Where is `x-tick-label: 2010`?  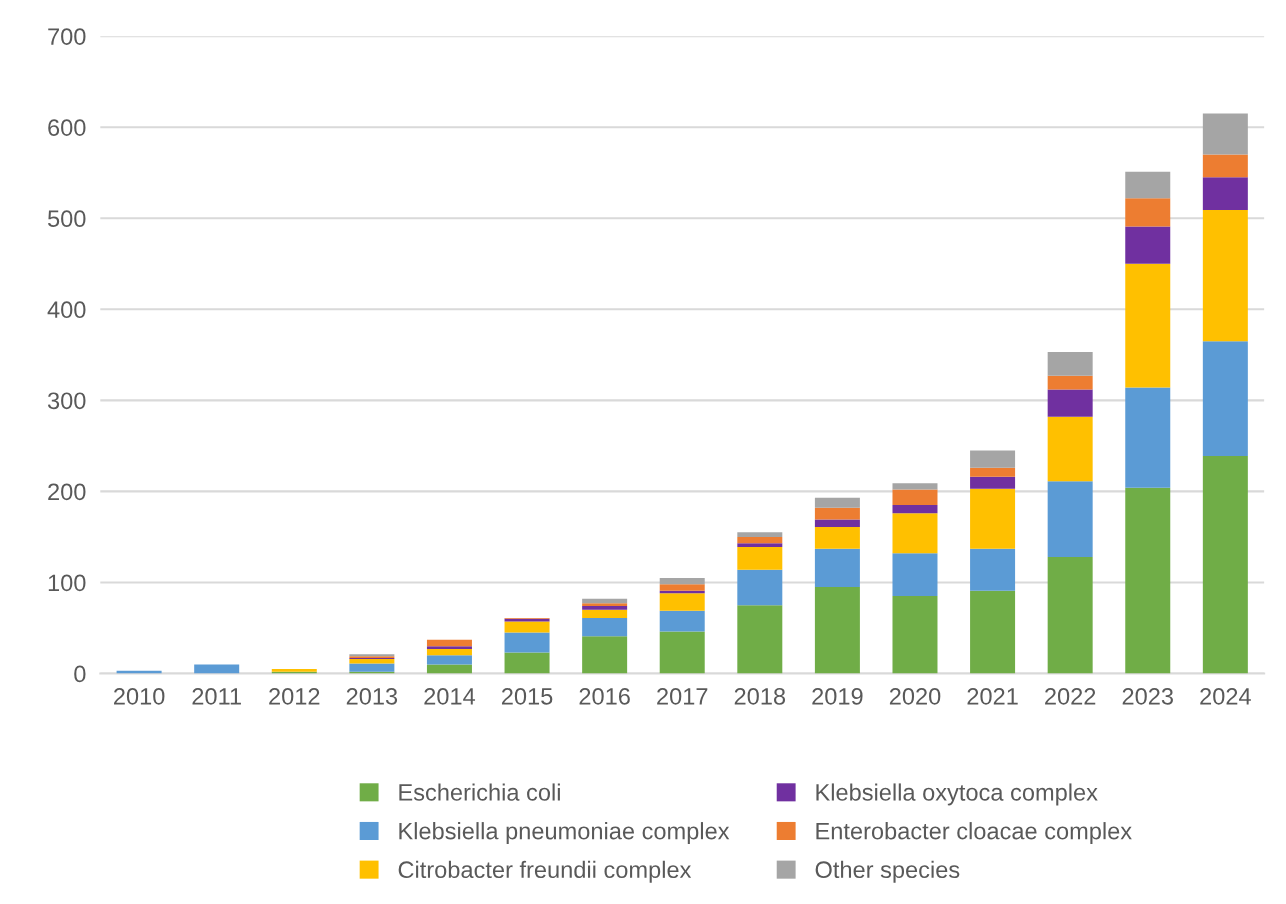
x-tick-label: 2010 is located at coordinates (139, 696).